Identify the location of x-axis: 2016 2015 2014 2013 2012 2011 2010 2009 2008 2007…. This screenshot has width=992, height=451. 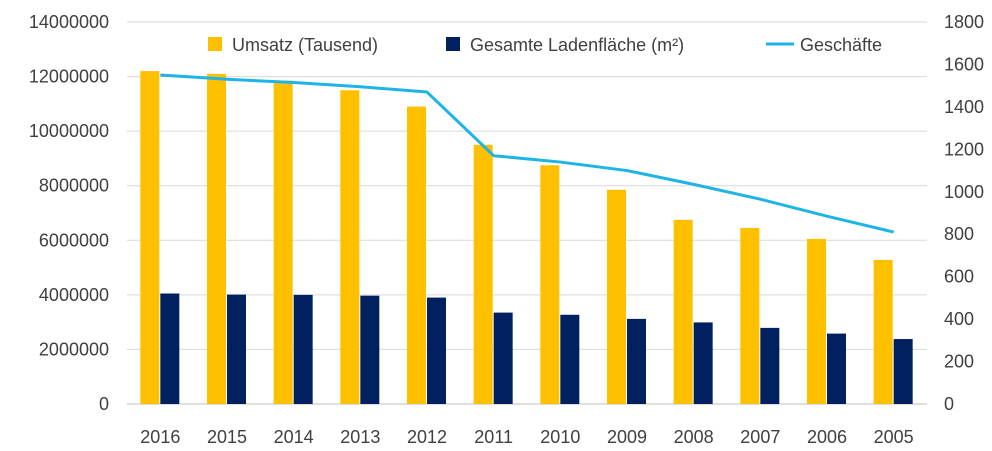
(526, 437).